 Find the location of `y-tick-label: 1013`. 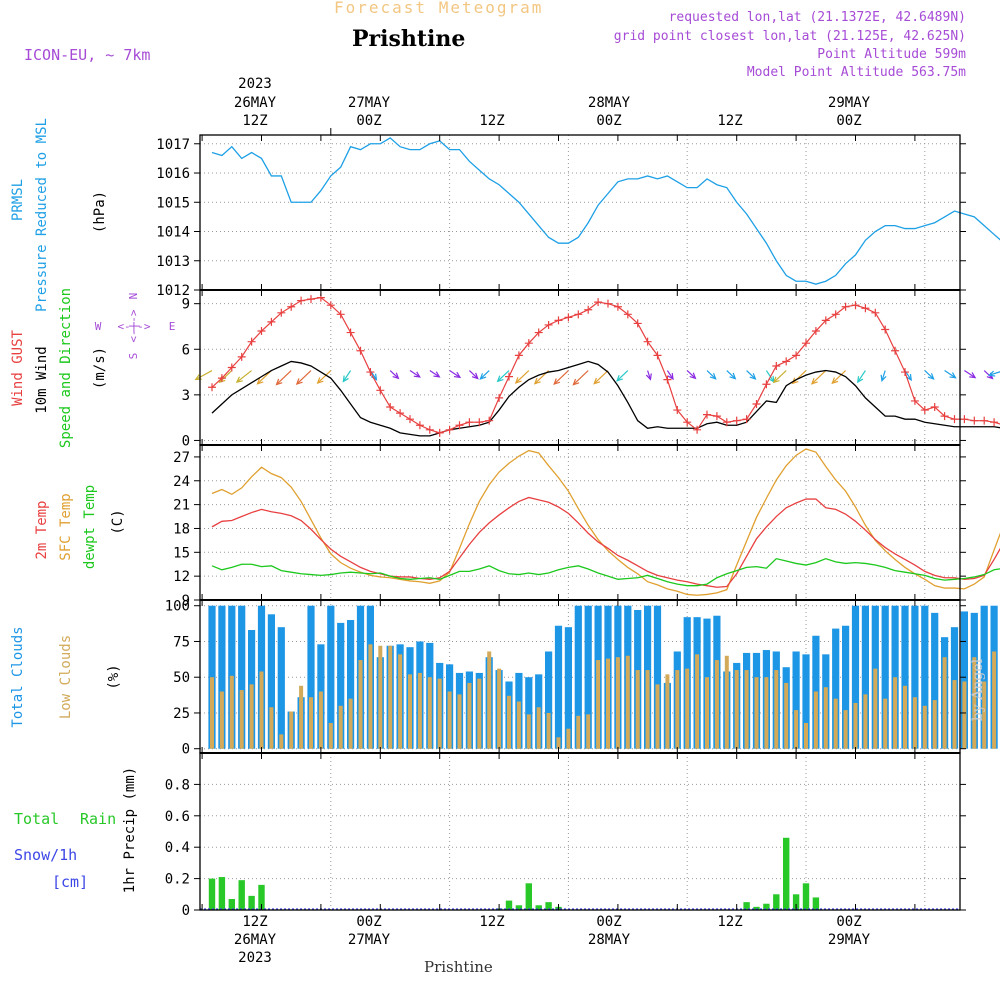

y-tick-label: 1013 is located at coordinates (173, 262).